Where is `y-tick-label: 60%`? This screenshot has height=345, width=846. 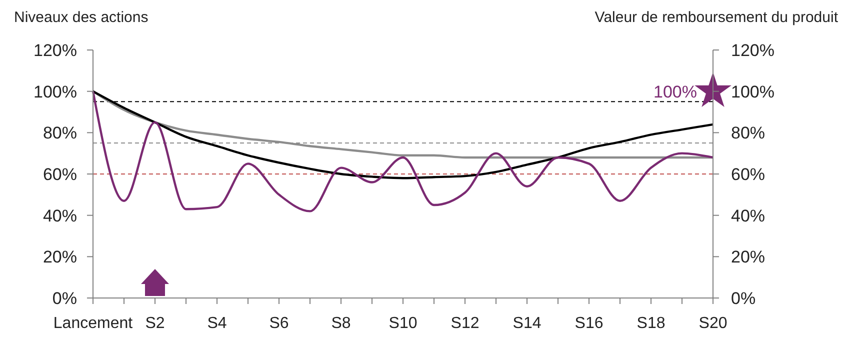
y-tick-label: 60% is located at coordinates (59, 174).